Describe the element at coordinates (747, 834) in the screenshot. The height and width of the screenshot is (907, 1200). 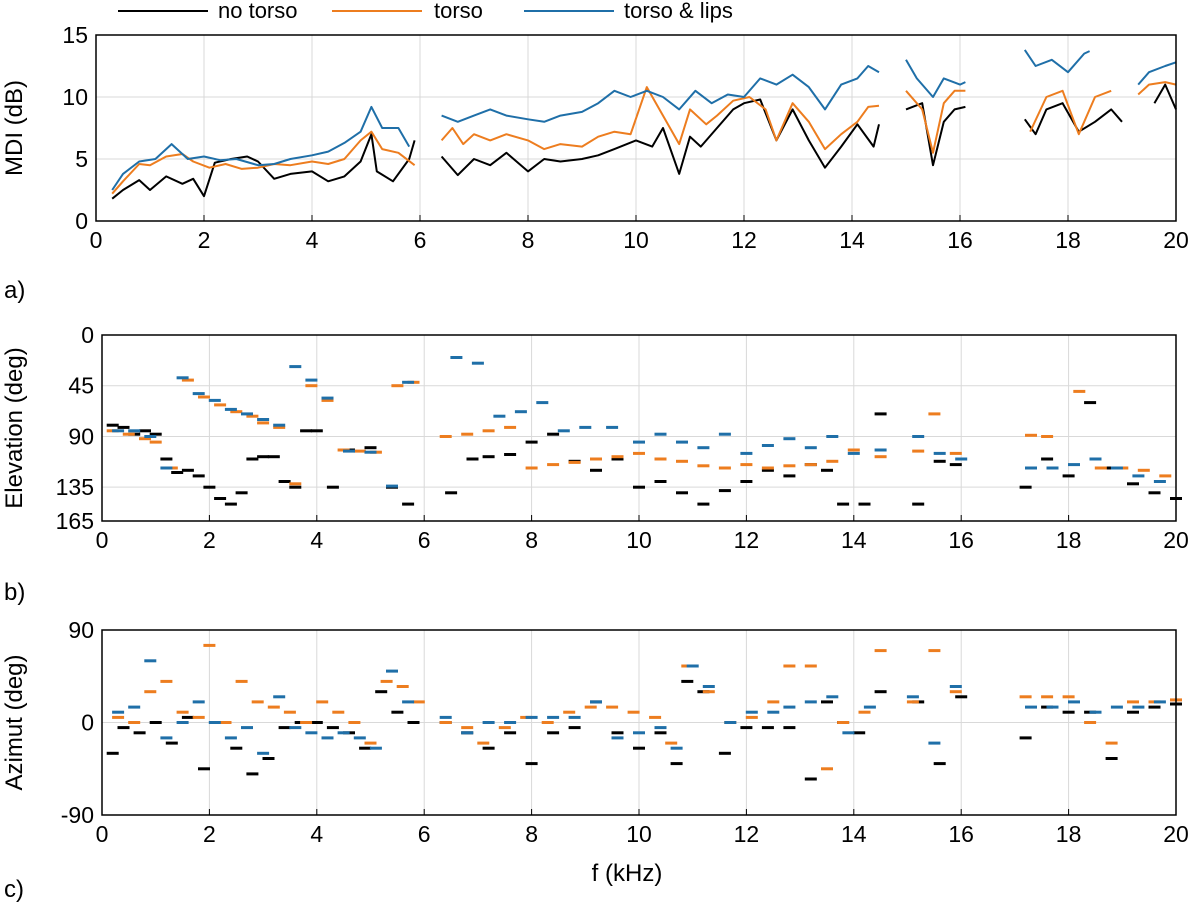
I see `x-tick-label: 12` at that location.